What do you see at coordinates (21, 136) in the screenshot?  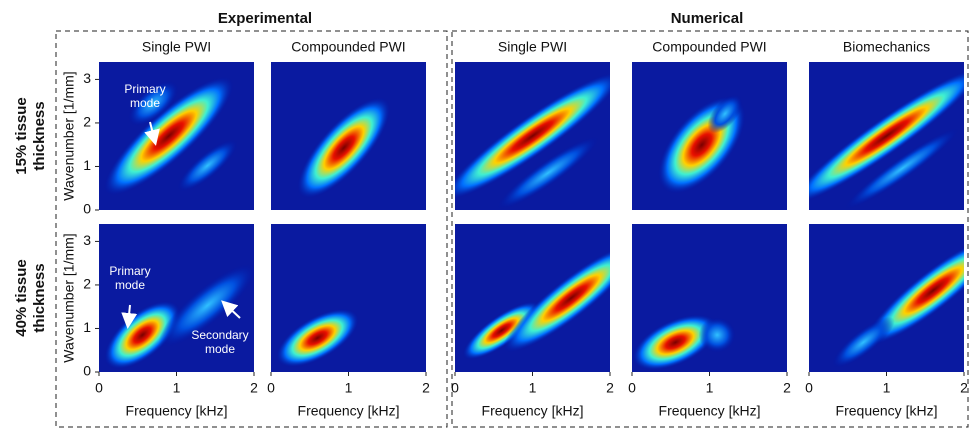 I see `row-label: 15% tissue` at bounding box center [21, 136].